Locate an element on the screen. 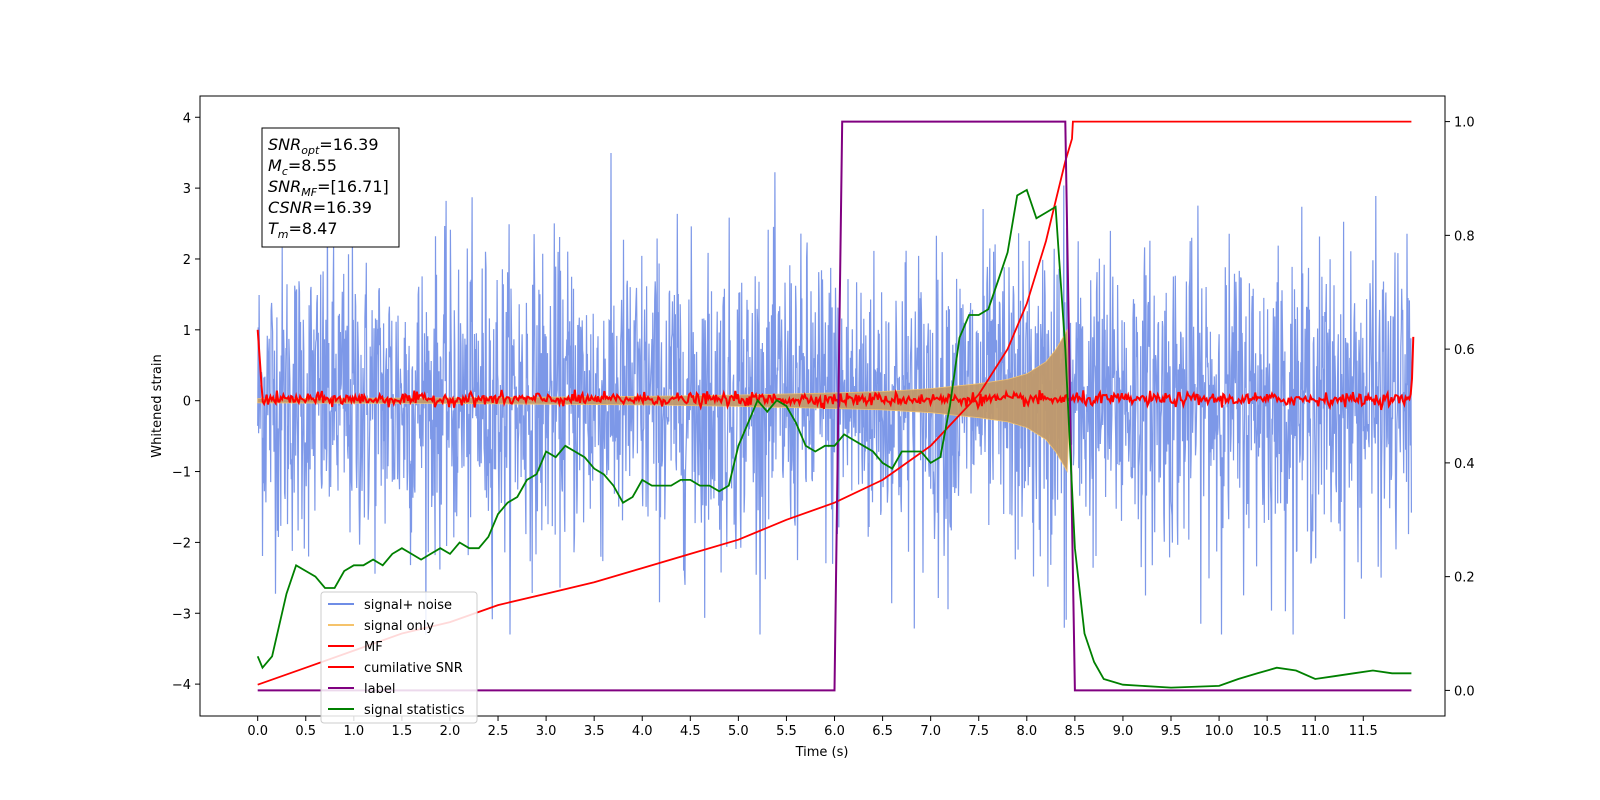 This screenshot has width=1600, height=800. x-tick-label: 3.5 is located at coordinates (594, 731).